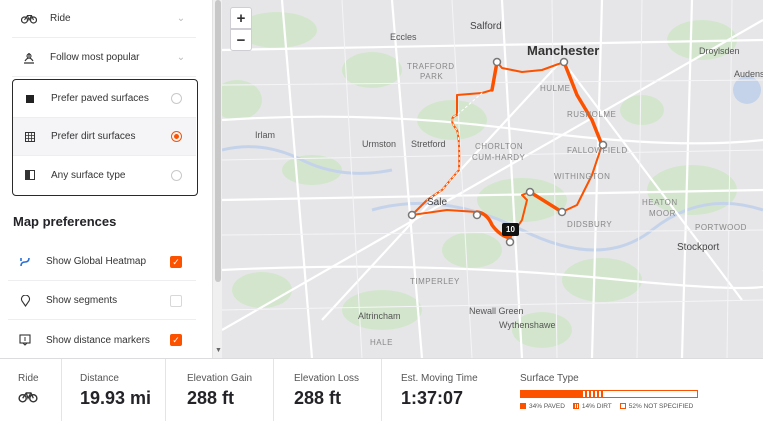  What do you see at coordinates (176, 340) in the screenshot?
I see `checkbox-distance-markers: ✓` at bounding box center [176, 340].